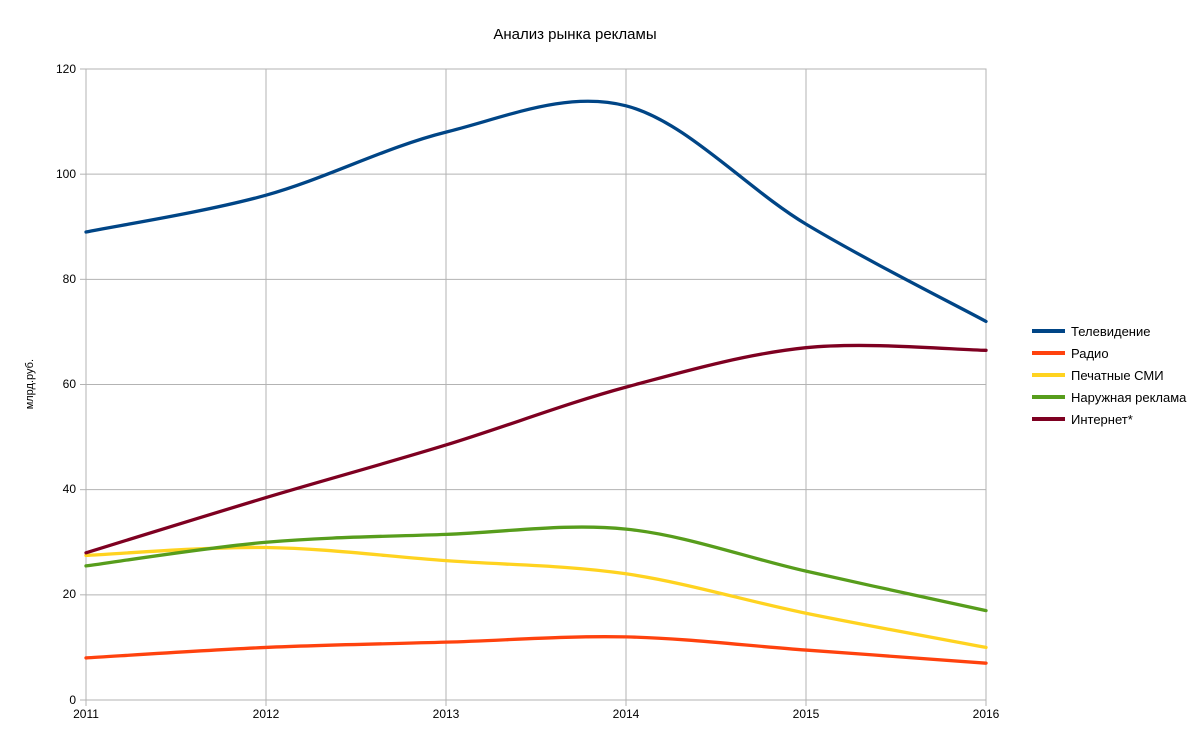 The image size is (1196, 738). I want to click on legend-item-2: Печатные СМИ, so click(1109, 375).